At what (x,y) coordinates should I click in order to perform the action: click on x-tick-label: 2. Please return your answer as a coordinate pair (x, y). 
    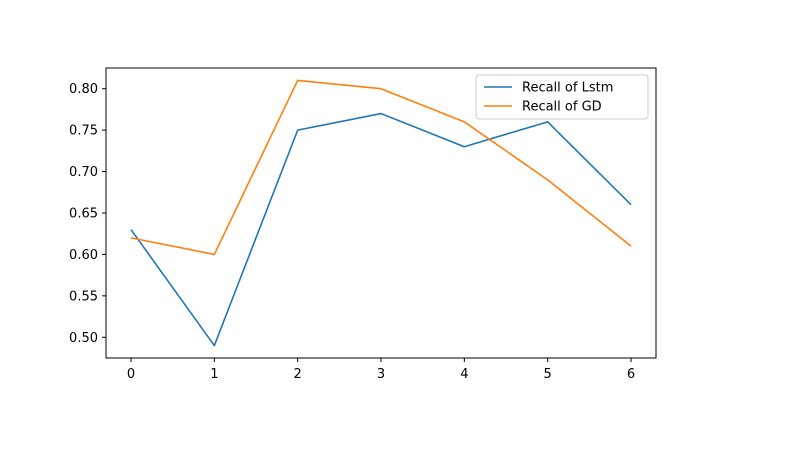
    Looking at the image, I should click on (298, 374).